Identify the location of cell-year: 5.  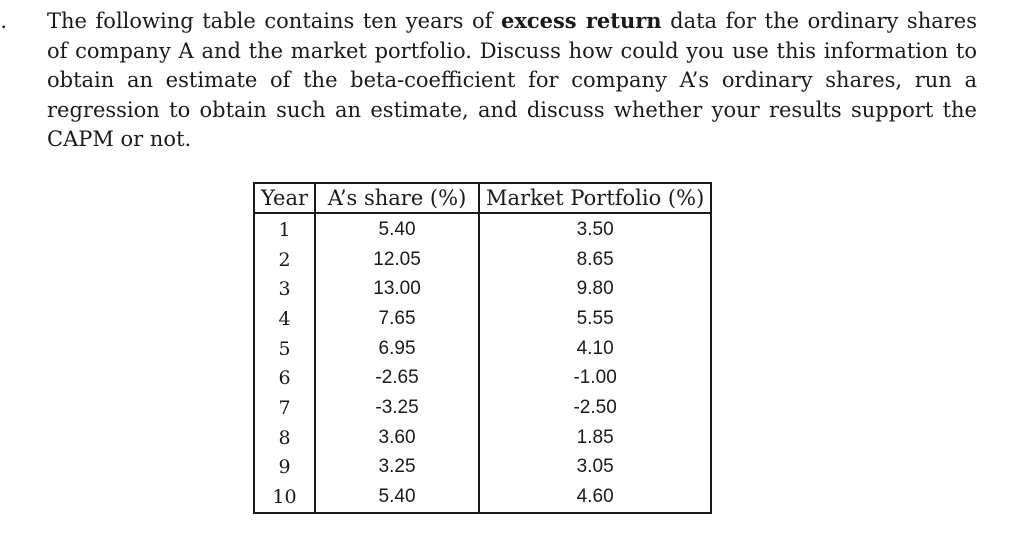
(285, 348).